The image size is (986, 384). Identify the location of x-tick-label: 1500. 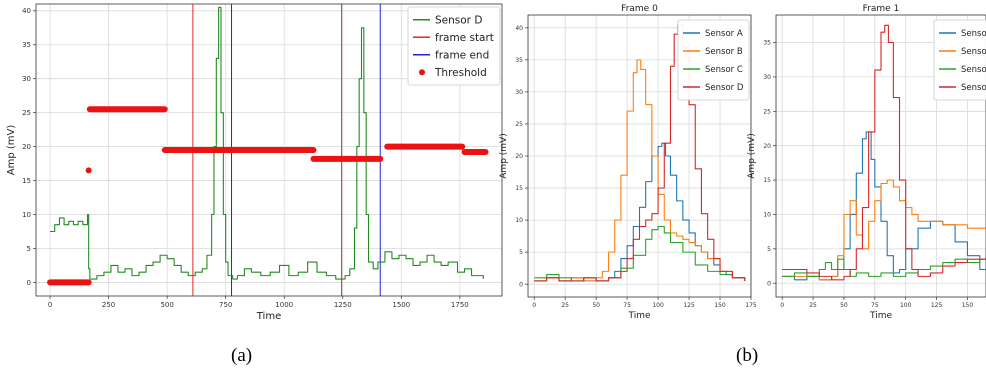
(401, 305).